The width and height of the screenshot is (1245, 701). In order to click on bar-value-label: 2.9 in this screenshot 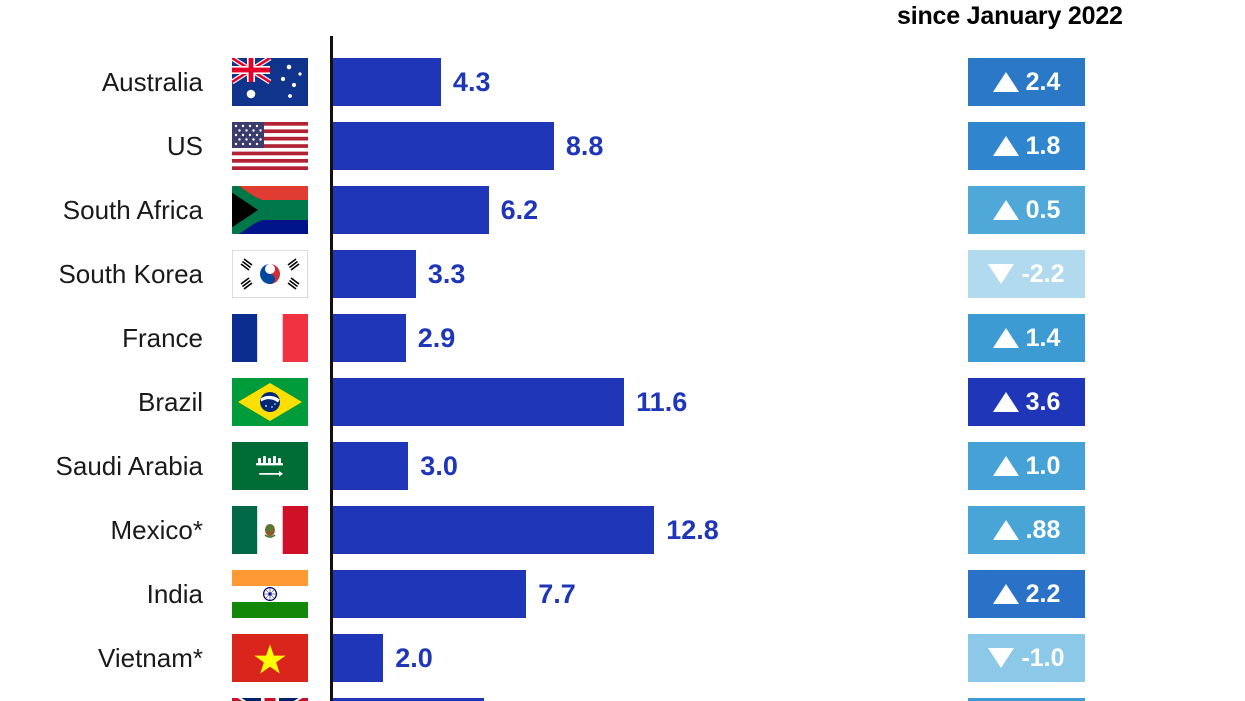, I will do `click(436, 337)`.